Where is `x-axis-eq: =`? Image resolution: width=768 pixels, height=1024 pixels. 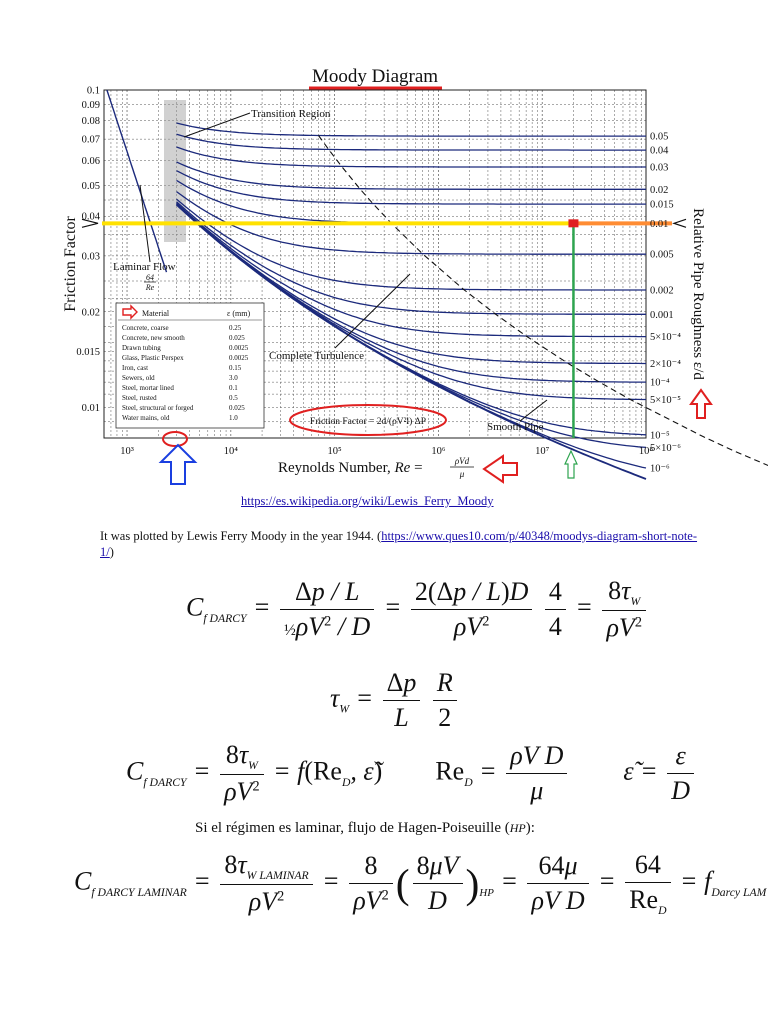
x-axis-eq: = is located at coordinates (416, 468).